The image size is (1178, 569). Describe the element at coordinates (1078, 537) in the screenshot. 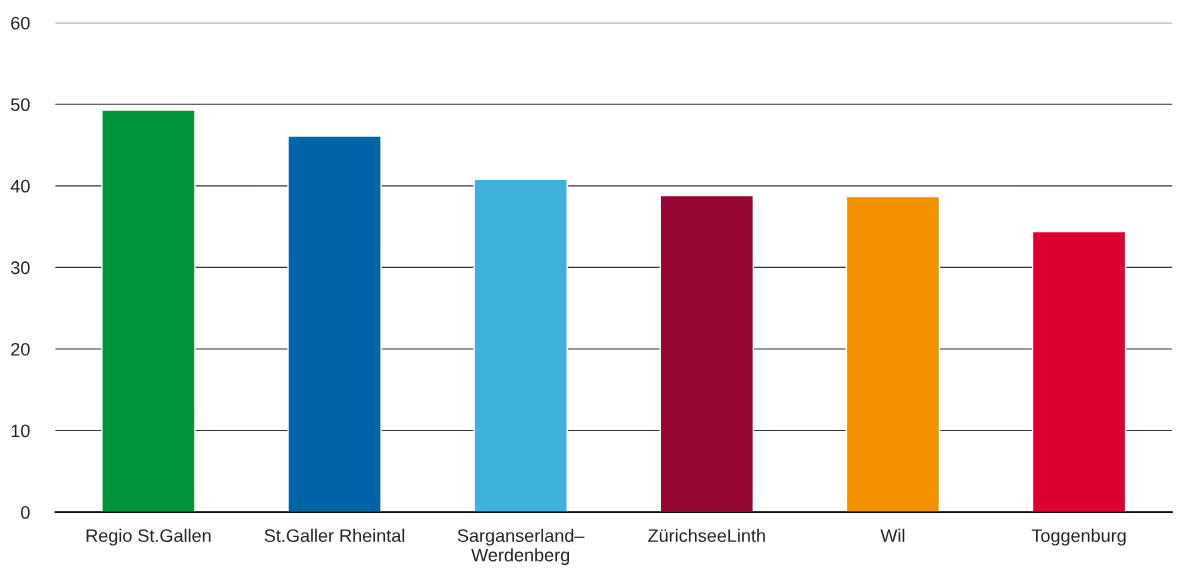

I see `x-tick-label: Toggenburg` at that location.